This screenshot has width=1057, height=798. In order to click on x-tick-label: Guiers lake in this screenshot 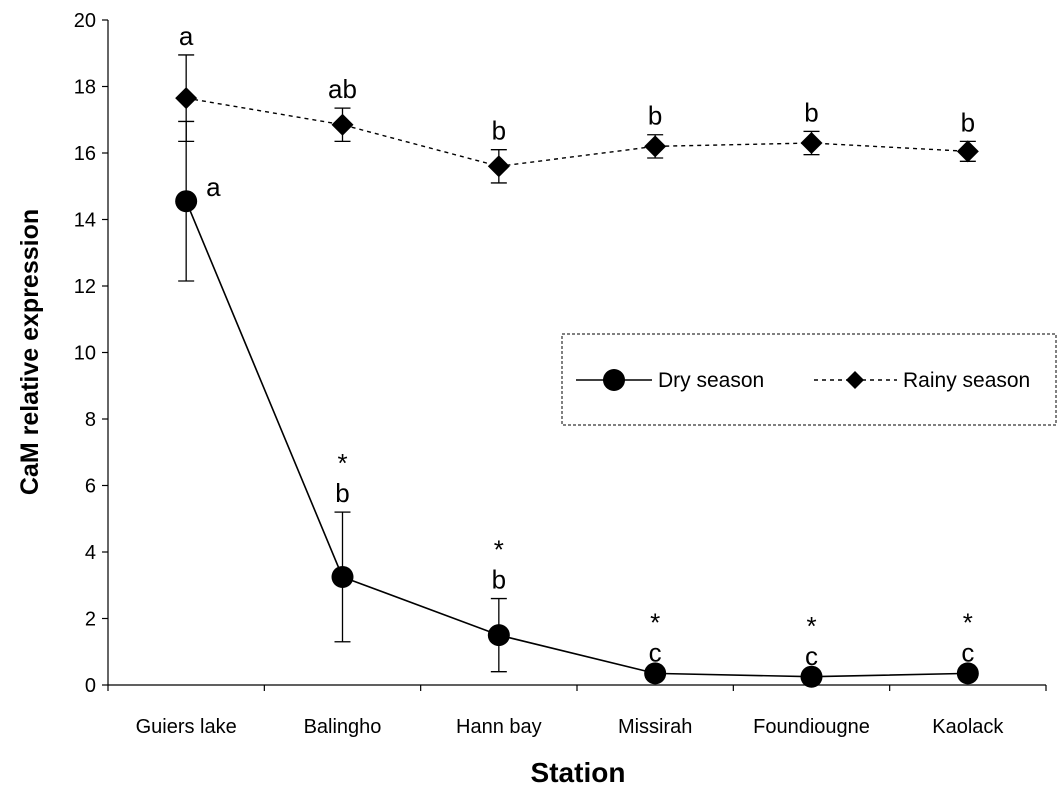, I will do `click(186, 727)`.